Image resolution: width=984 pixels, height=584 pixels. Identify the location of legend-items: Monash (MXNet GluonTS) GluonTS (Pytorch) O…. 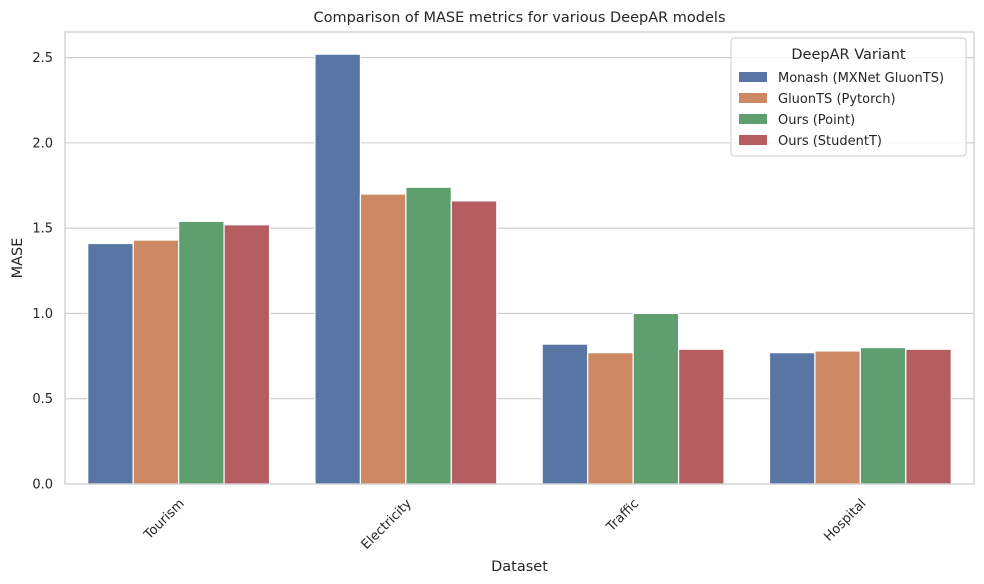
(841, 110).